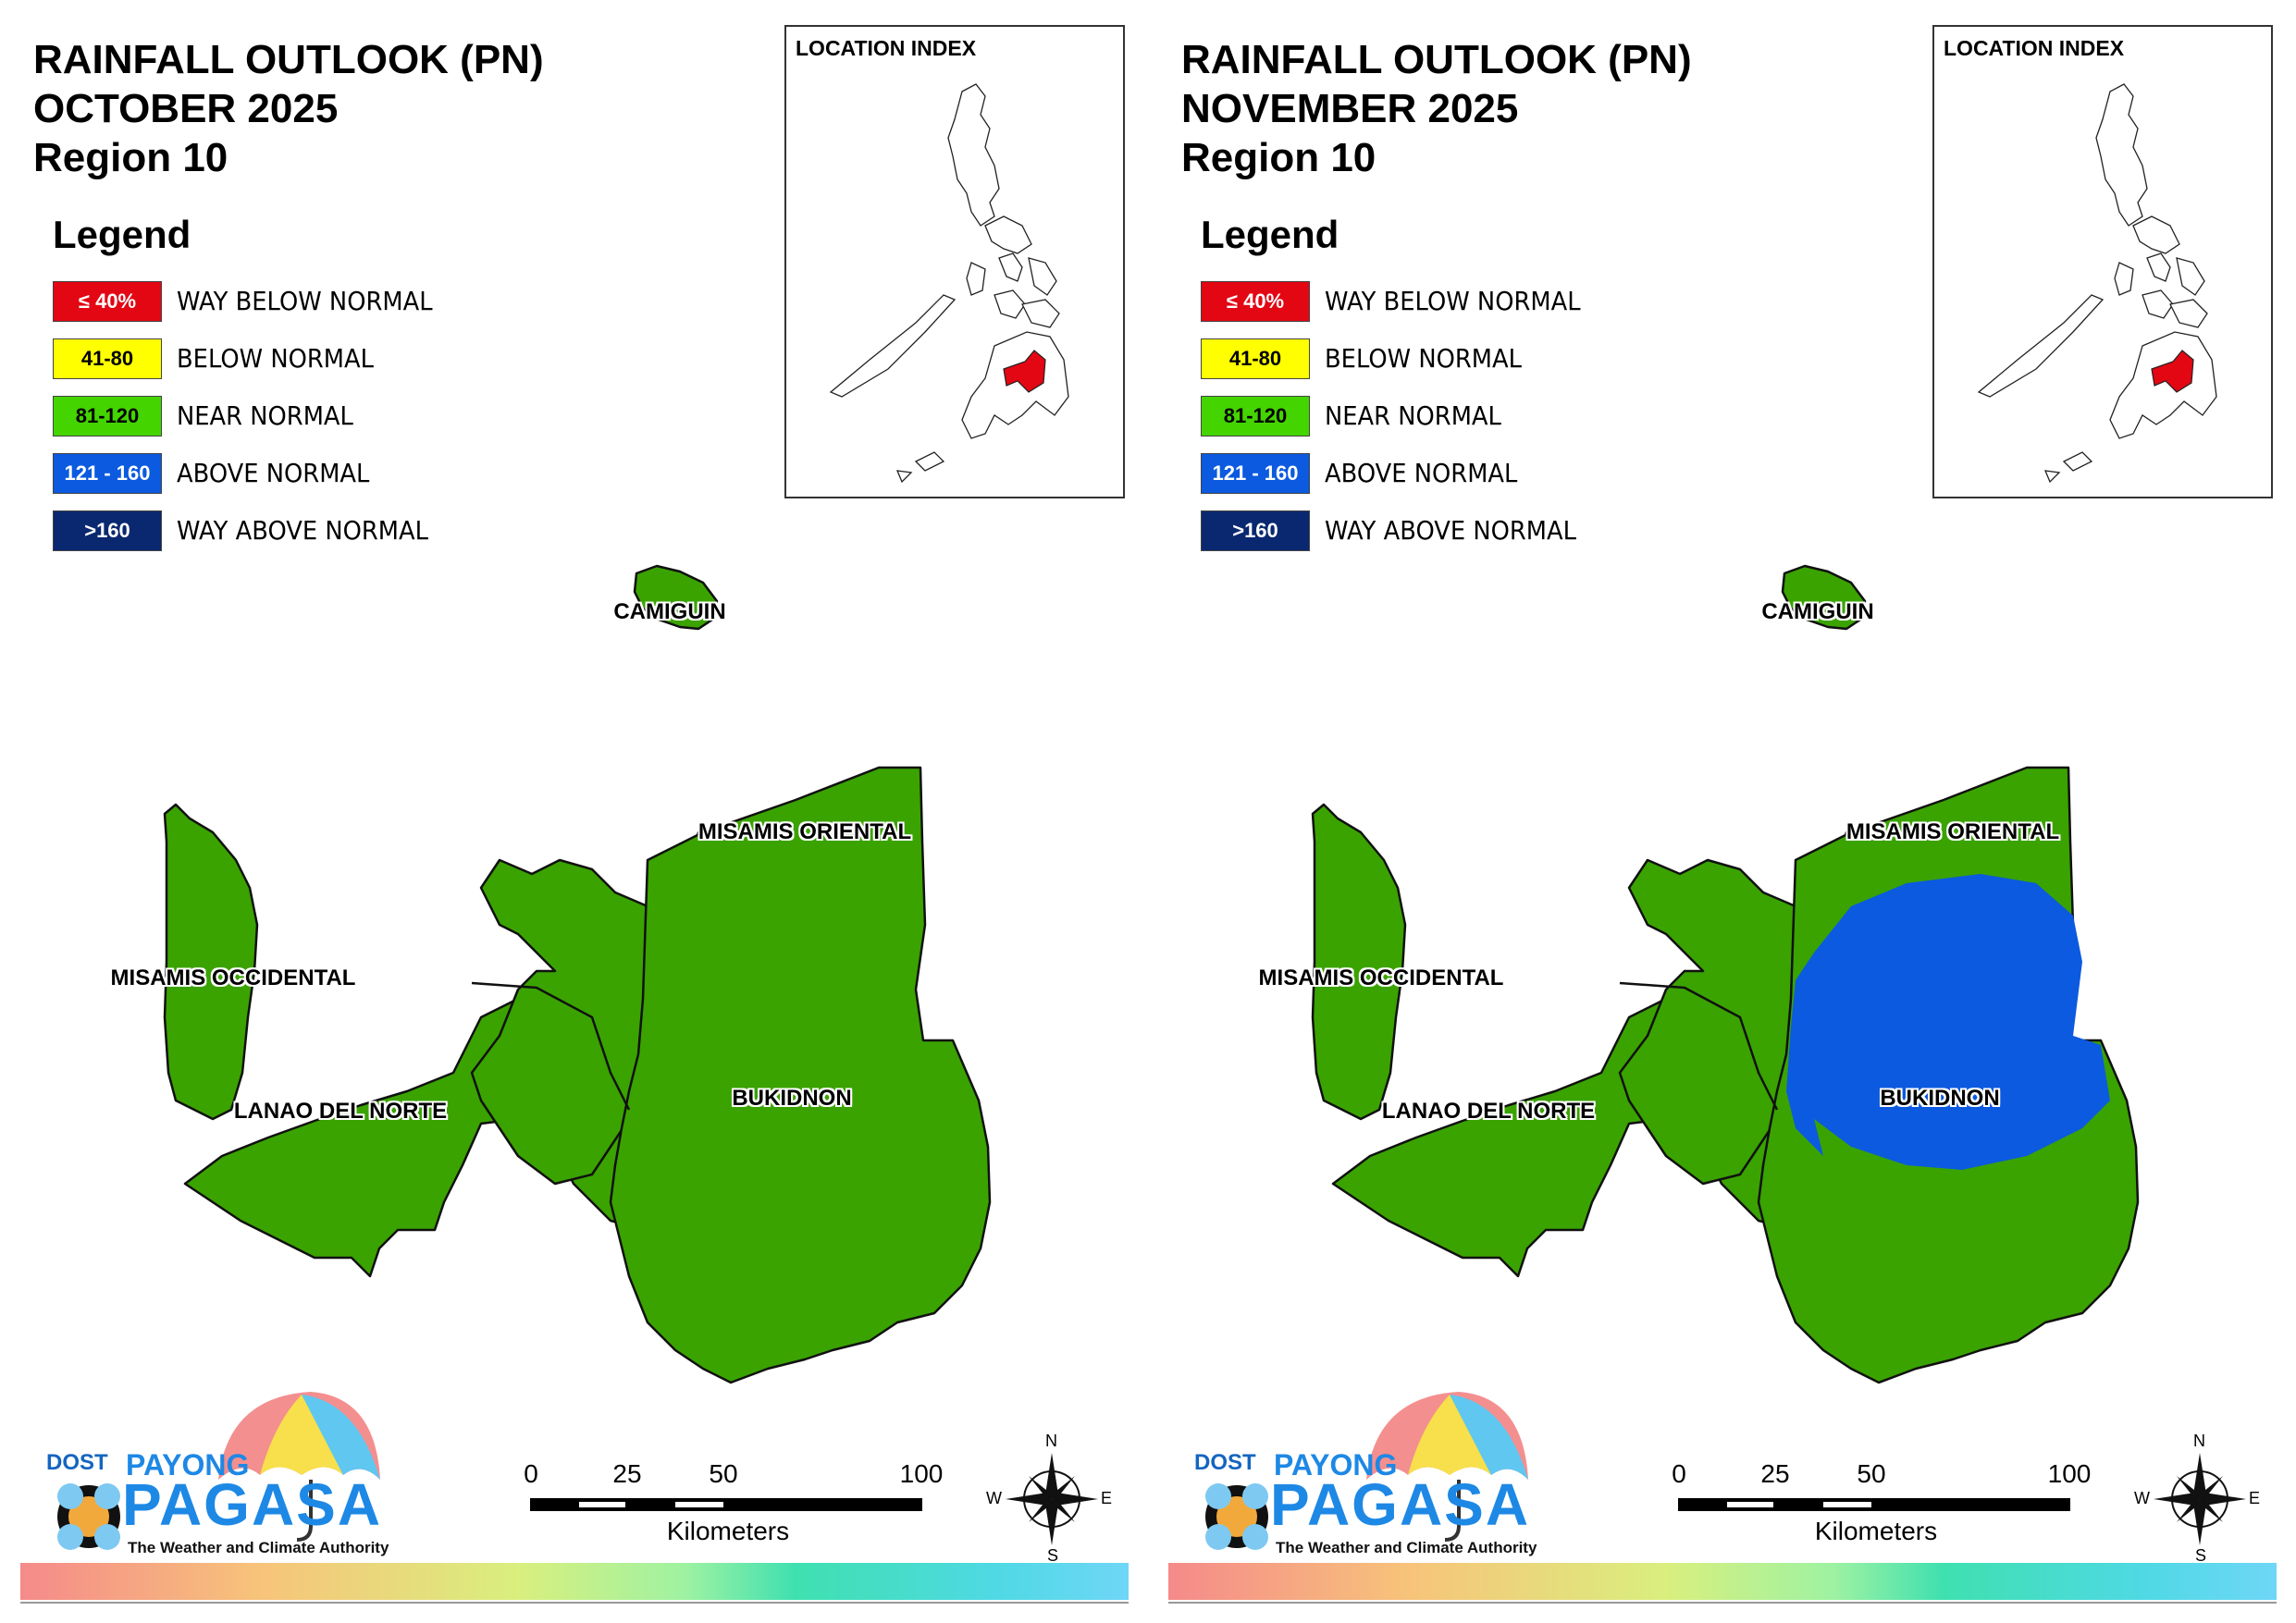 The height and width of the screenshot is (1623, 2296). I want to click on title-line-2: NOVEMBER 2025, so click(1350, 108).